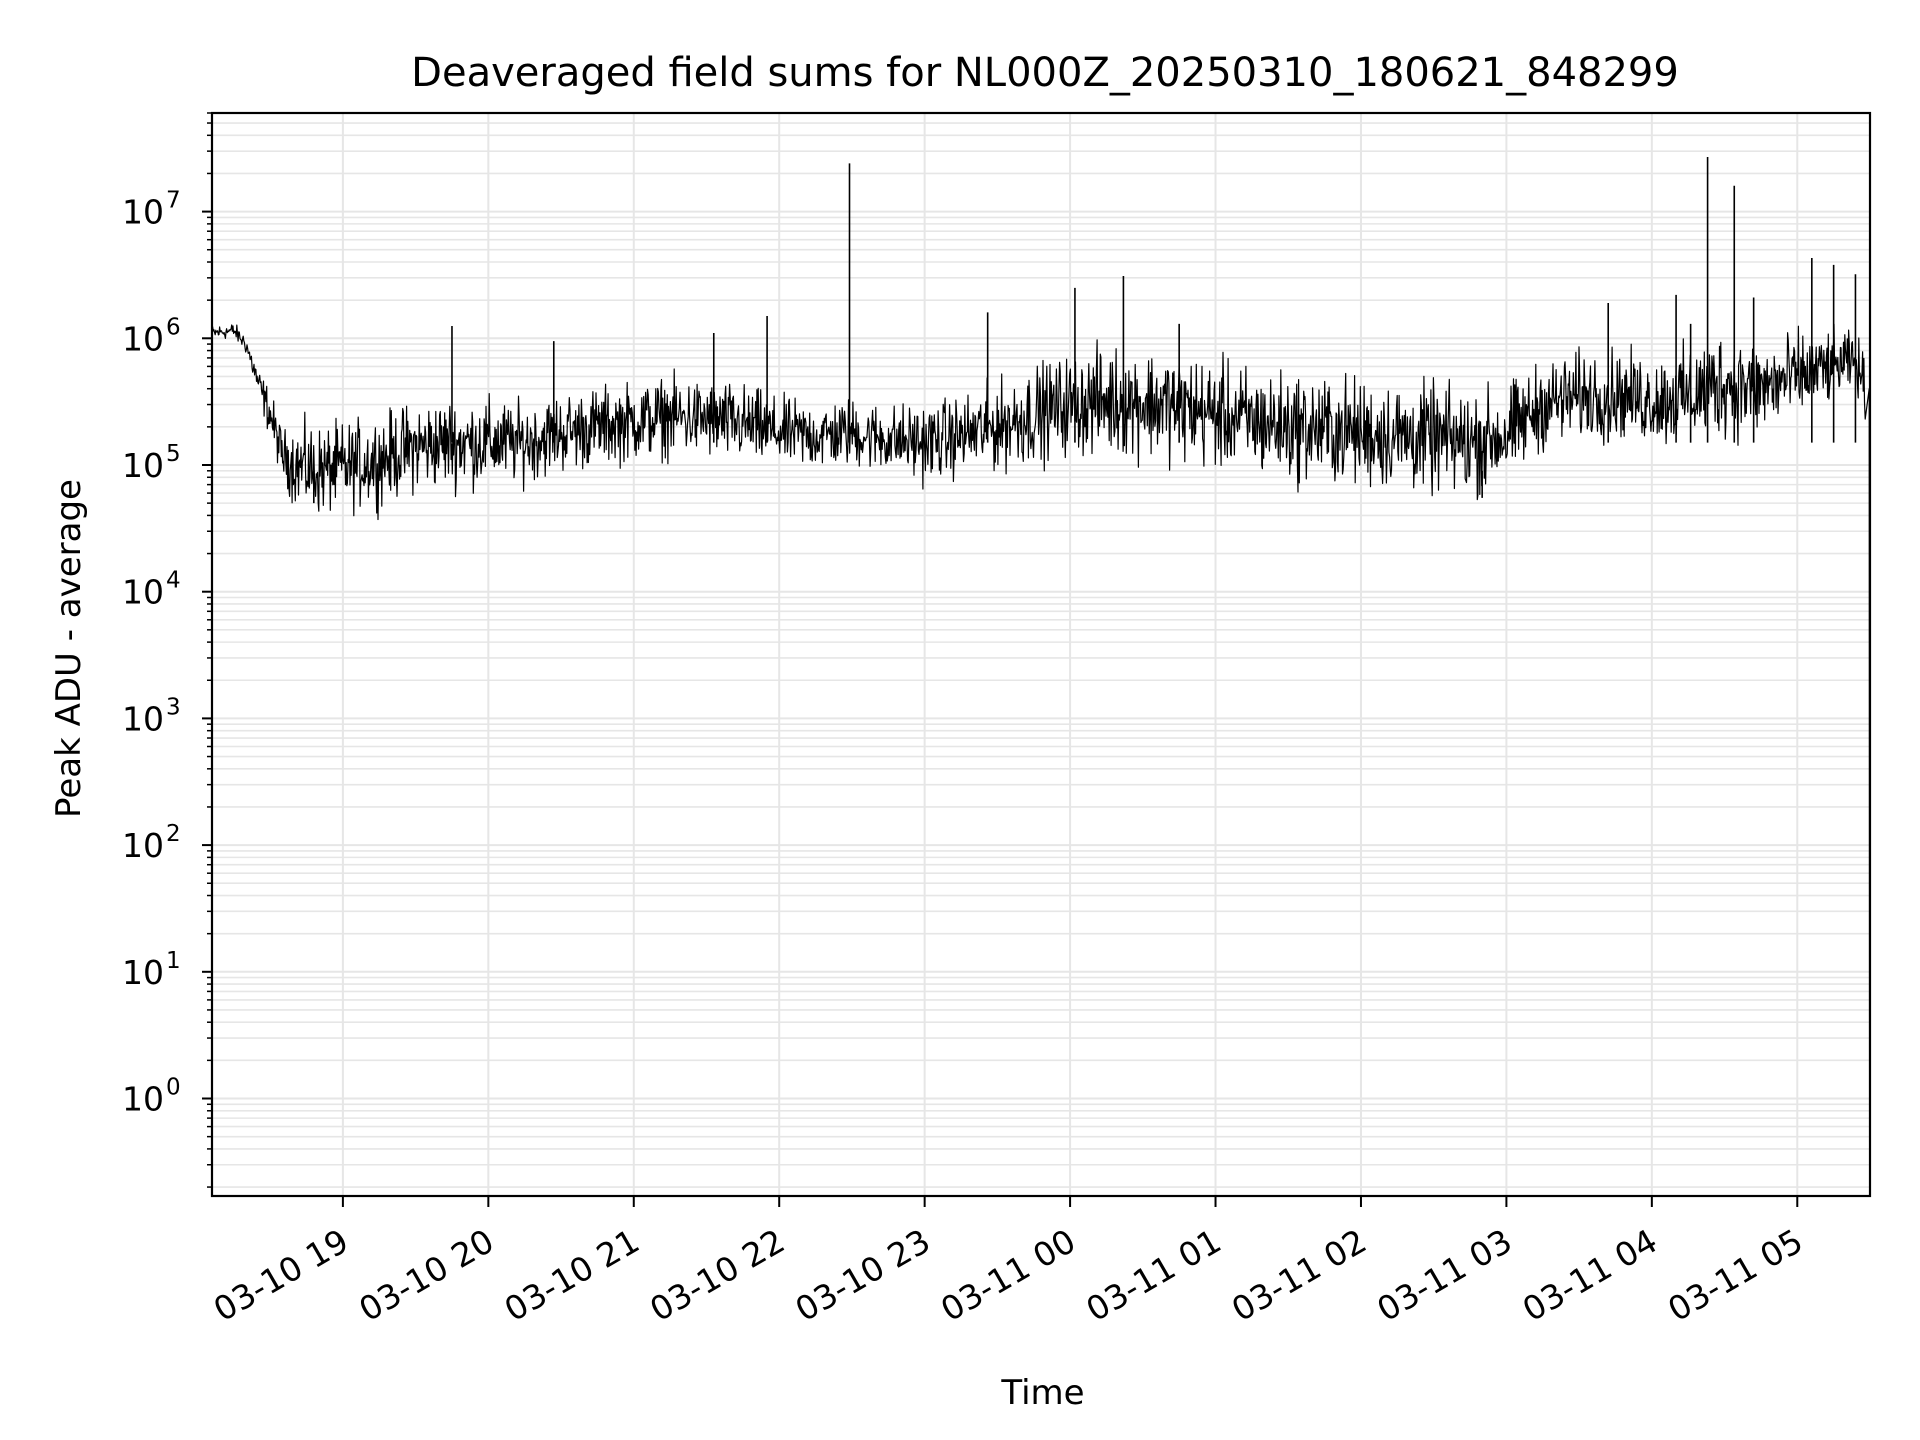 This screenshot has height=1440, width=1920. I want to click on y-tick-exponent: 2, so click(173, 834).